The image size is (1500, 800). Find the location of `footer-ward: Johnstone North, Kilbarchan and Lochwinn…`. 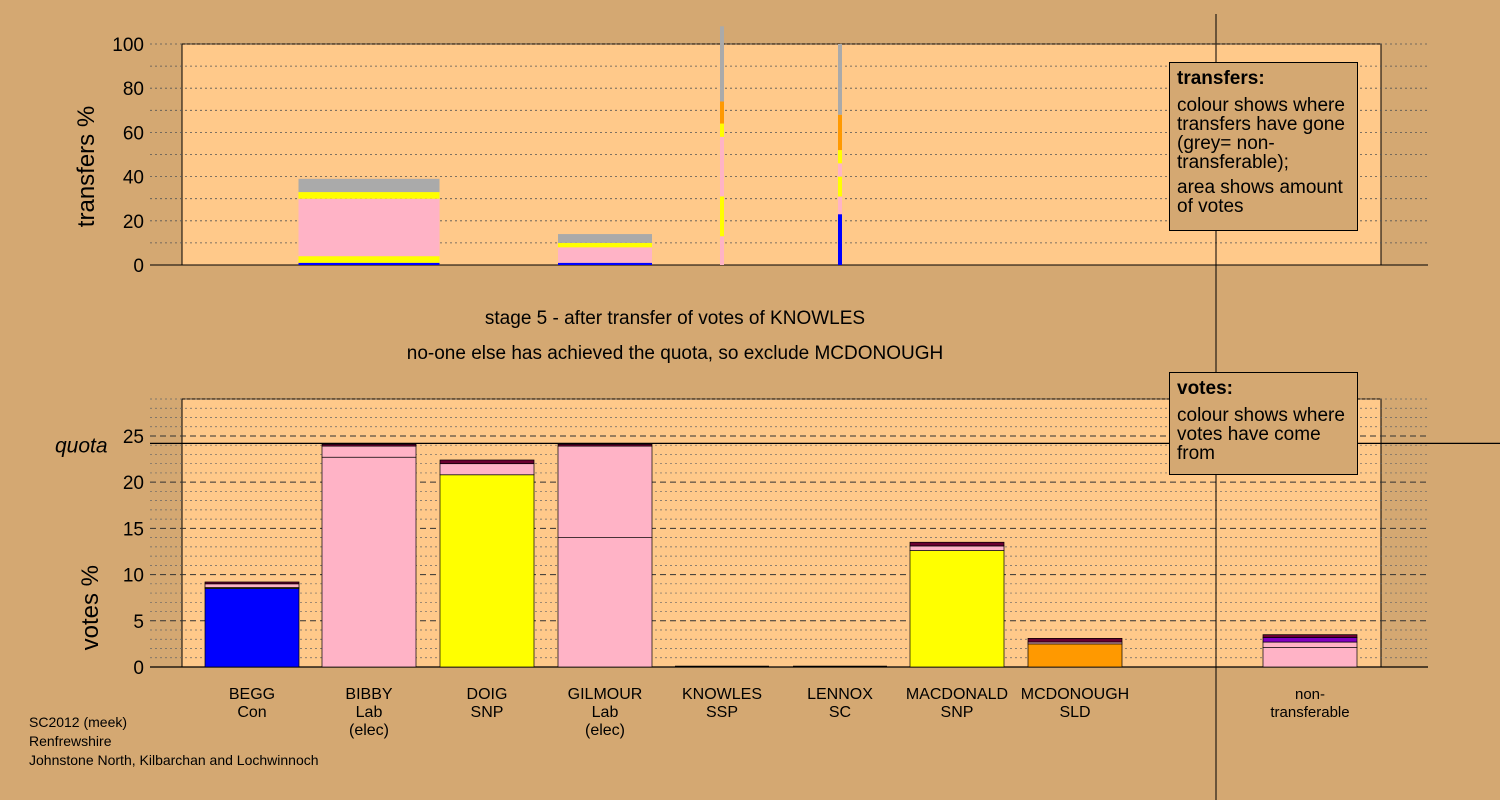

footer-ward: Johnstone North, Kilbarchan and Lochwinn… is located at coordinates (174, 760).